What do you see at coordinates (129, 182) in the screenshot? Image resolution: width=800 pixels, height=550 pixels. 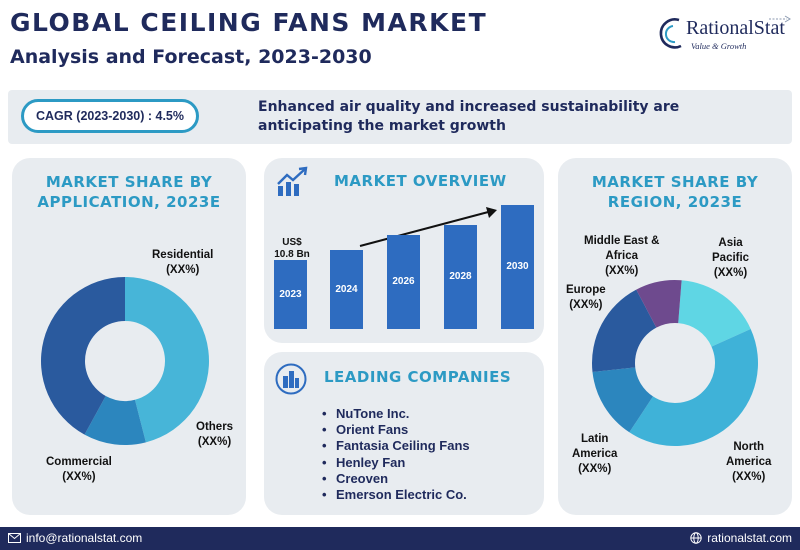 I see `application-heading-line1: MARKET SHARE BY` at bounding box center [129, 182].